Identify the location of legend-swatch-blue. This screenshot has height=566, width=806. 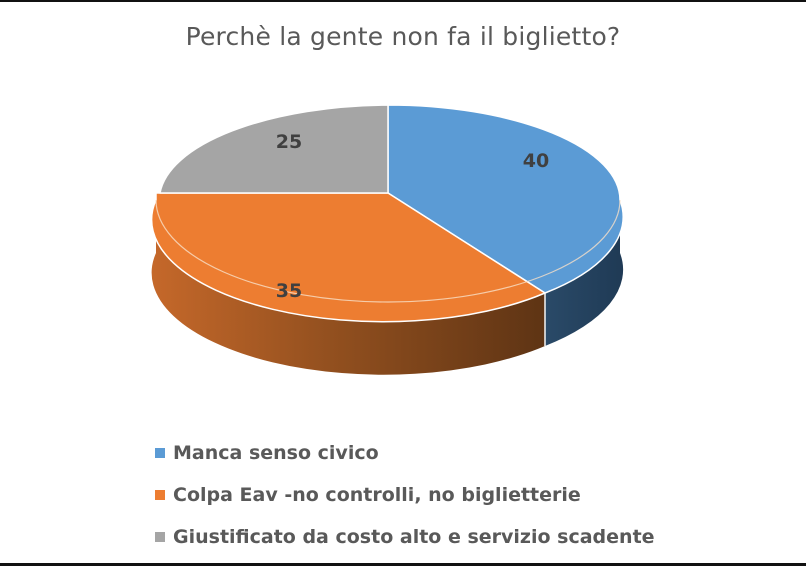
(160, 453).